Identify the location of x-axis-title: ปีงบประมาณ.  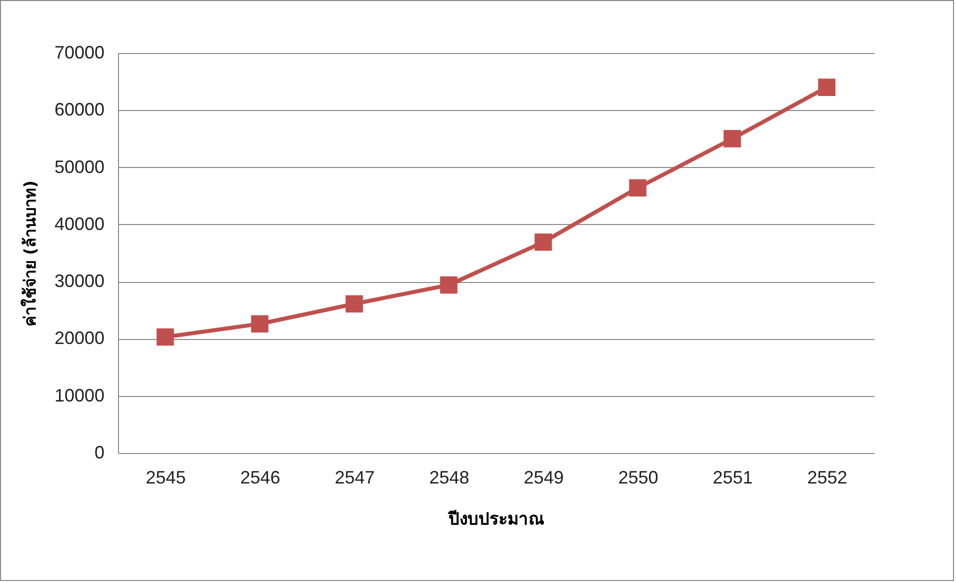
(496, 519).